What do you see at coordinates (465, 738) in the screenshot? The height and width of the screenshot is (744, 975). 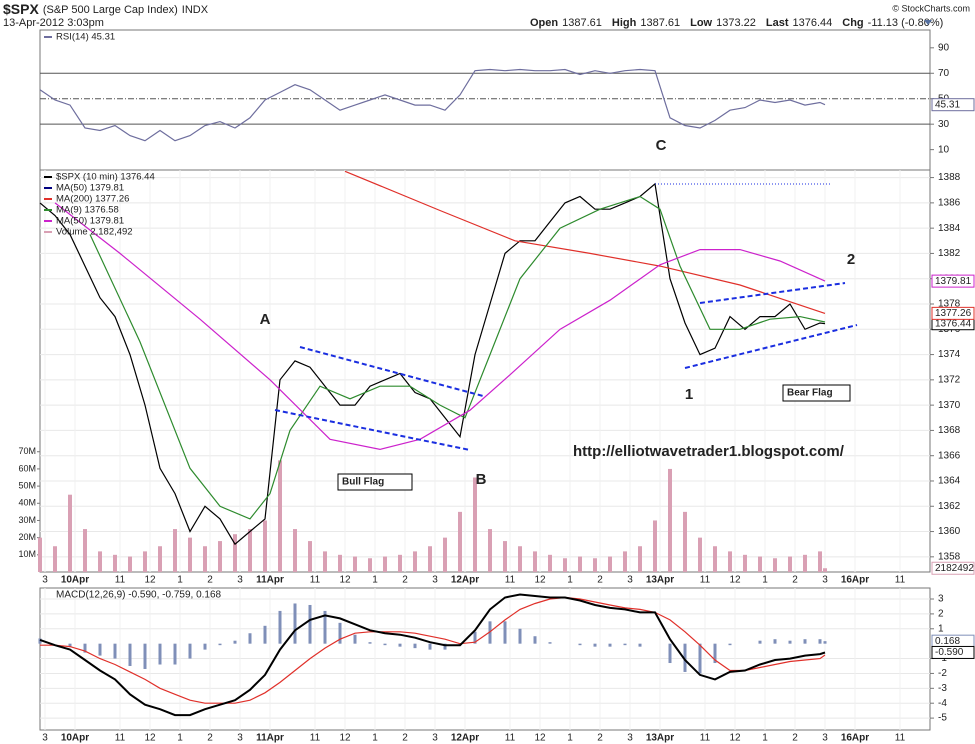 I see `x-tick-label: 12Apr` at bounding box center [465, 738].